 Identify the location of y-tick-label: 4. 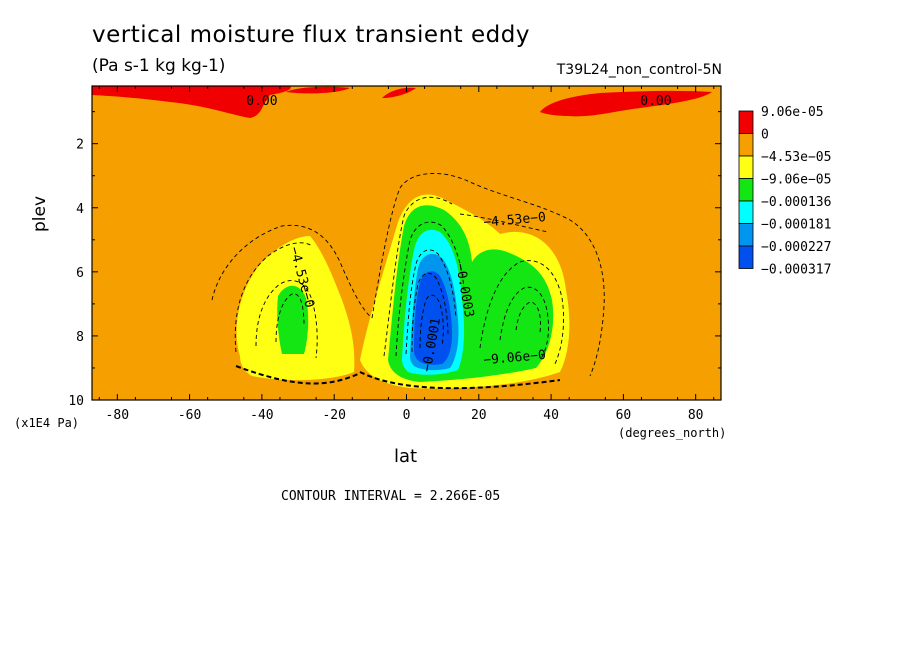
(80, 209).